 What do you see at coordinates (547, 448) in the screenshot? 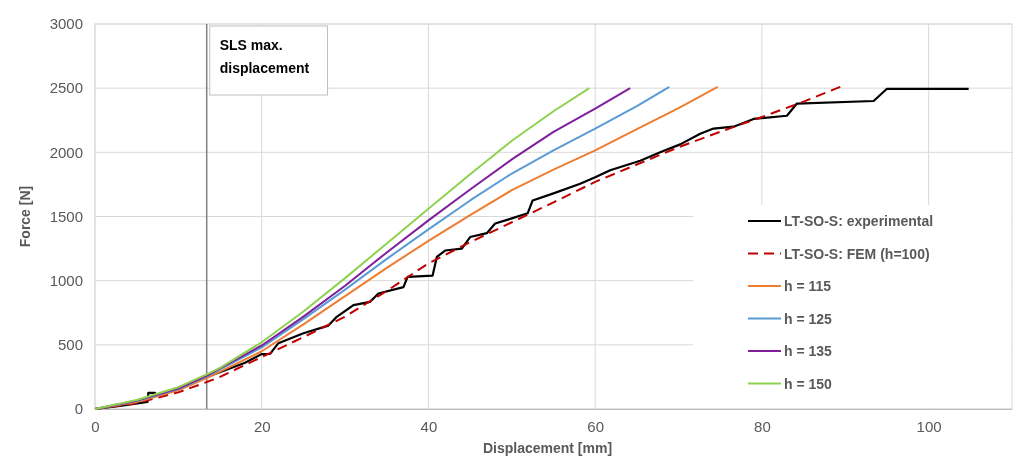
I see `x-axis-title: Displacement [mm]` at bounding box center [547, 448].